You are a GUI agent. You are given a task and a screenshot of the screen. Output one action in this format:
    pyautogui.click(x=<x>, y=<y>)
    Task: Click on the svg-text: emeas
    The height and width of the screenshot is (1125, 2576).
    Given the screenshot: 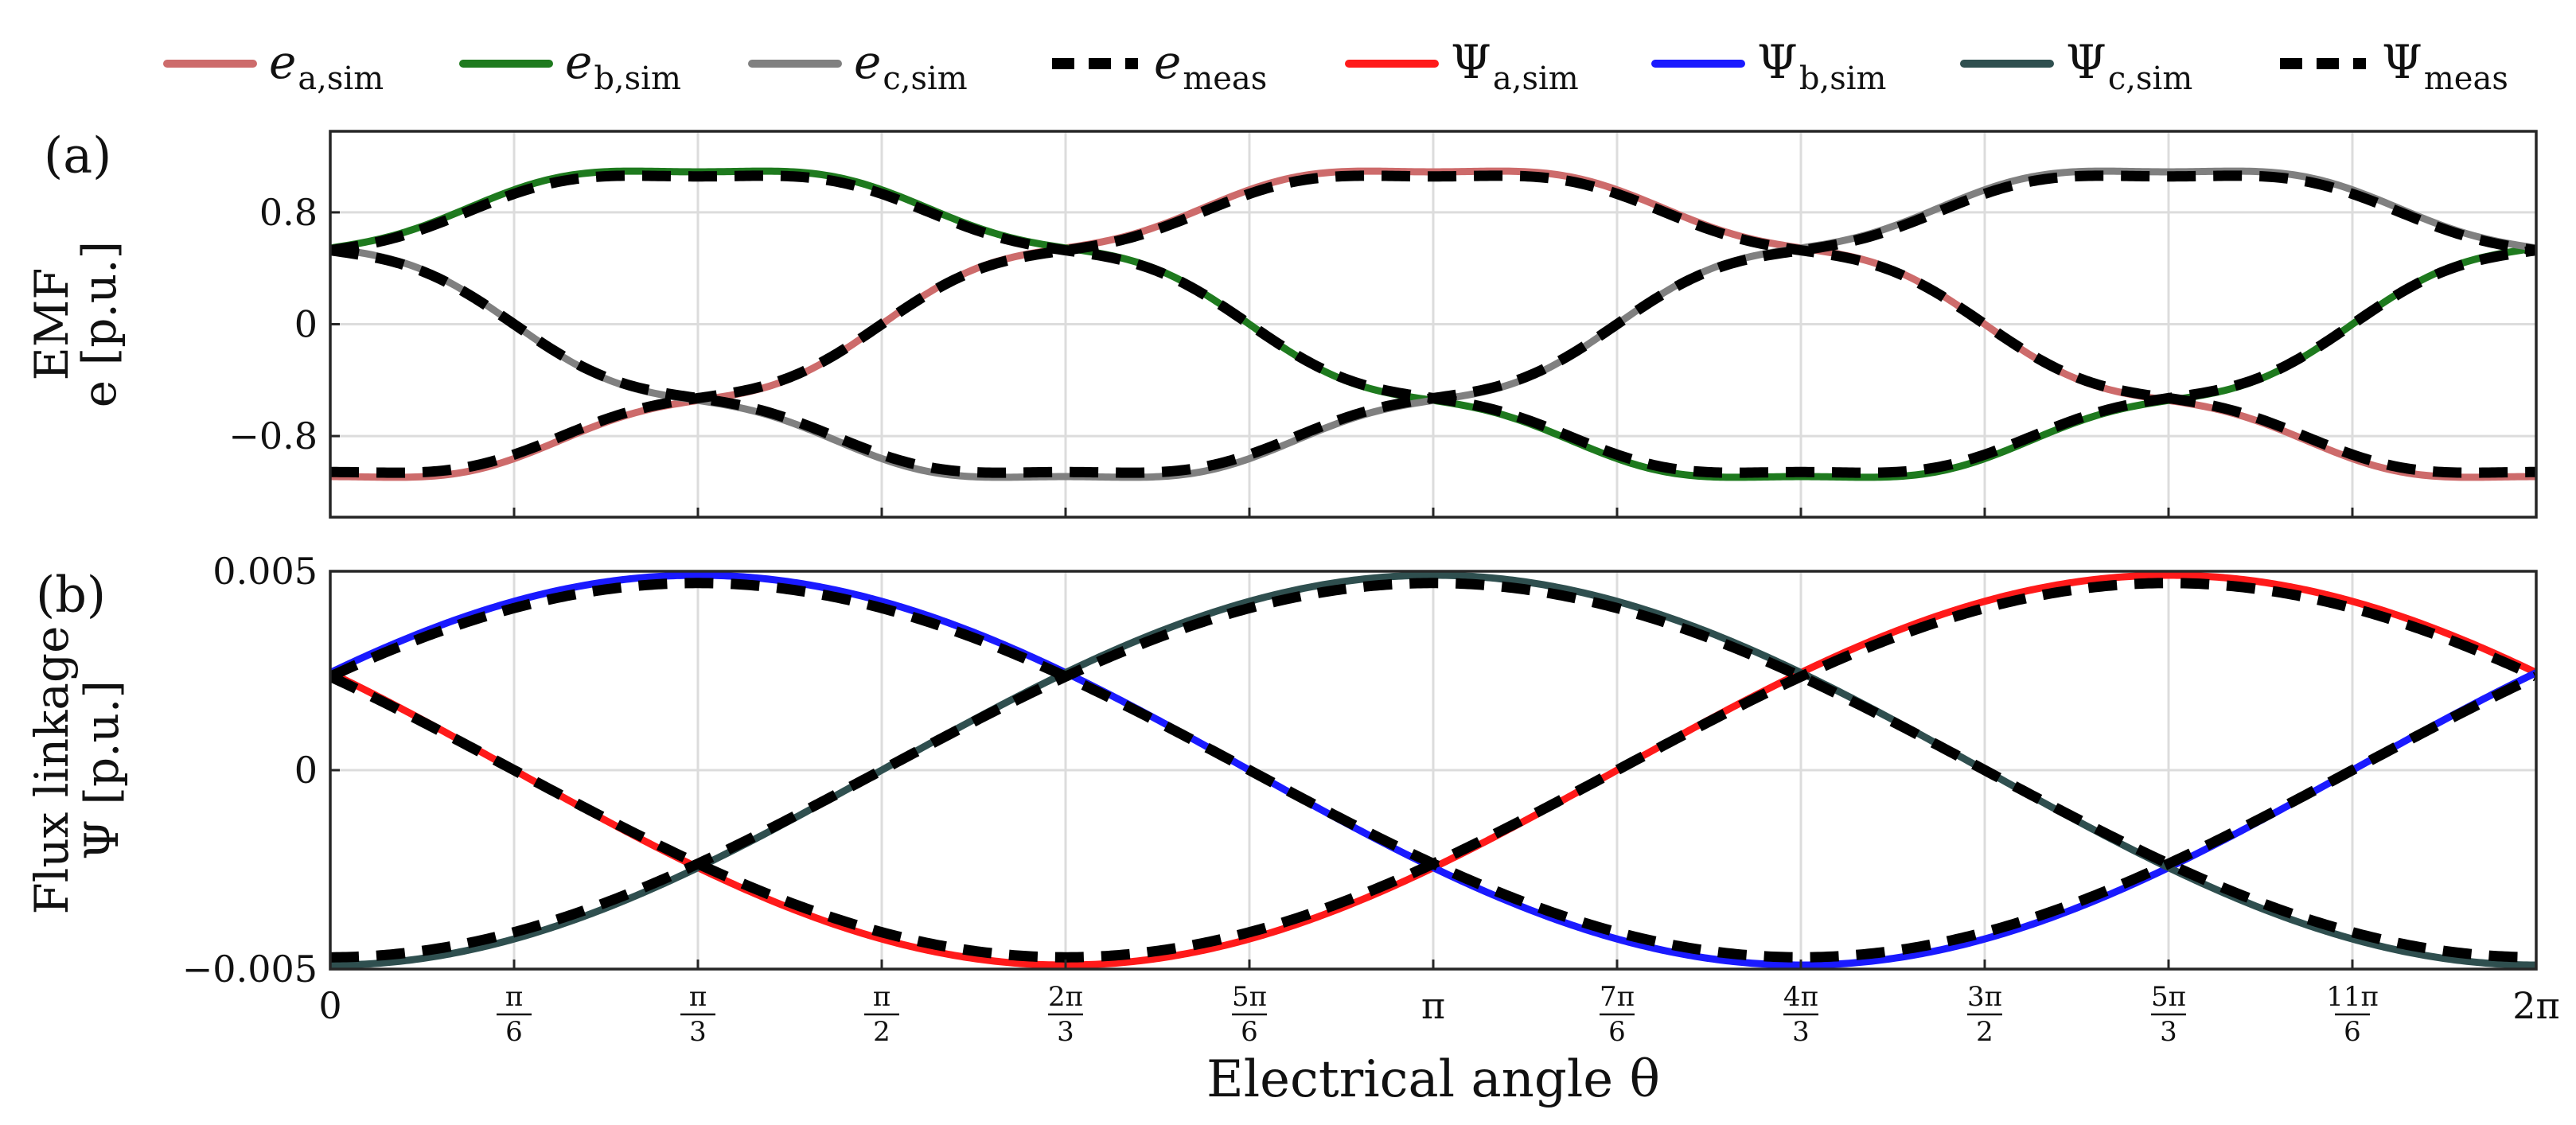 What is the action you would take?
    pyautogui.click(x=1210, y=66)
    